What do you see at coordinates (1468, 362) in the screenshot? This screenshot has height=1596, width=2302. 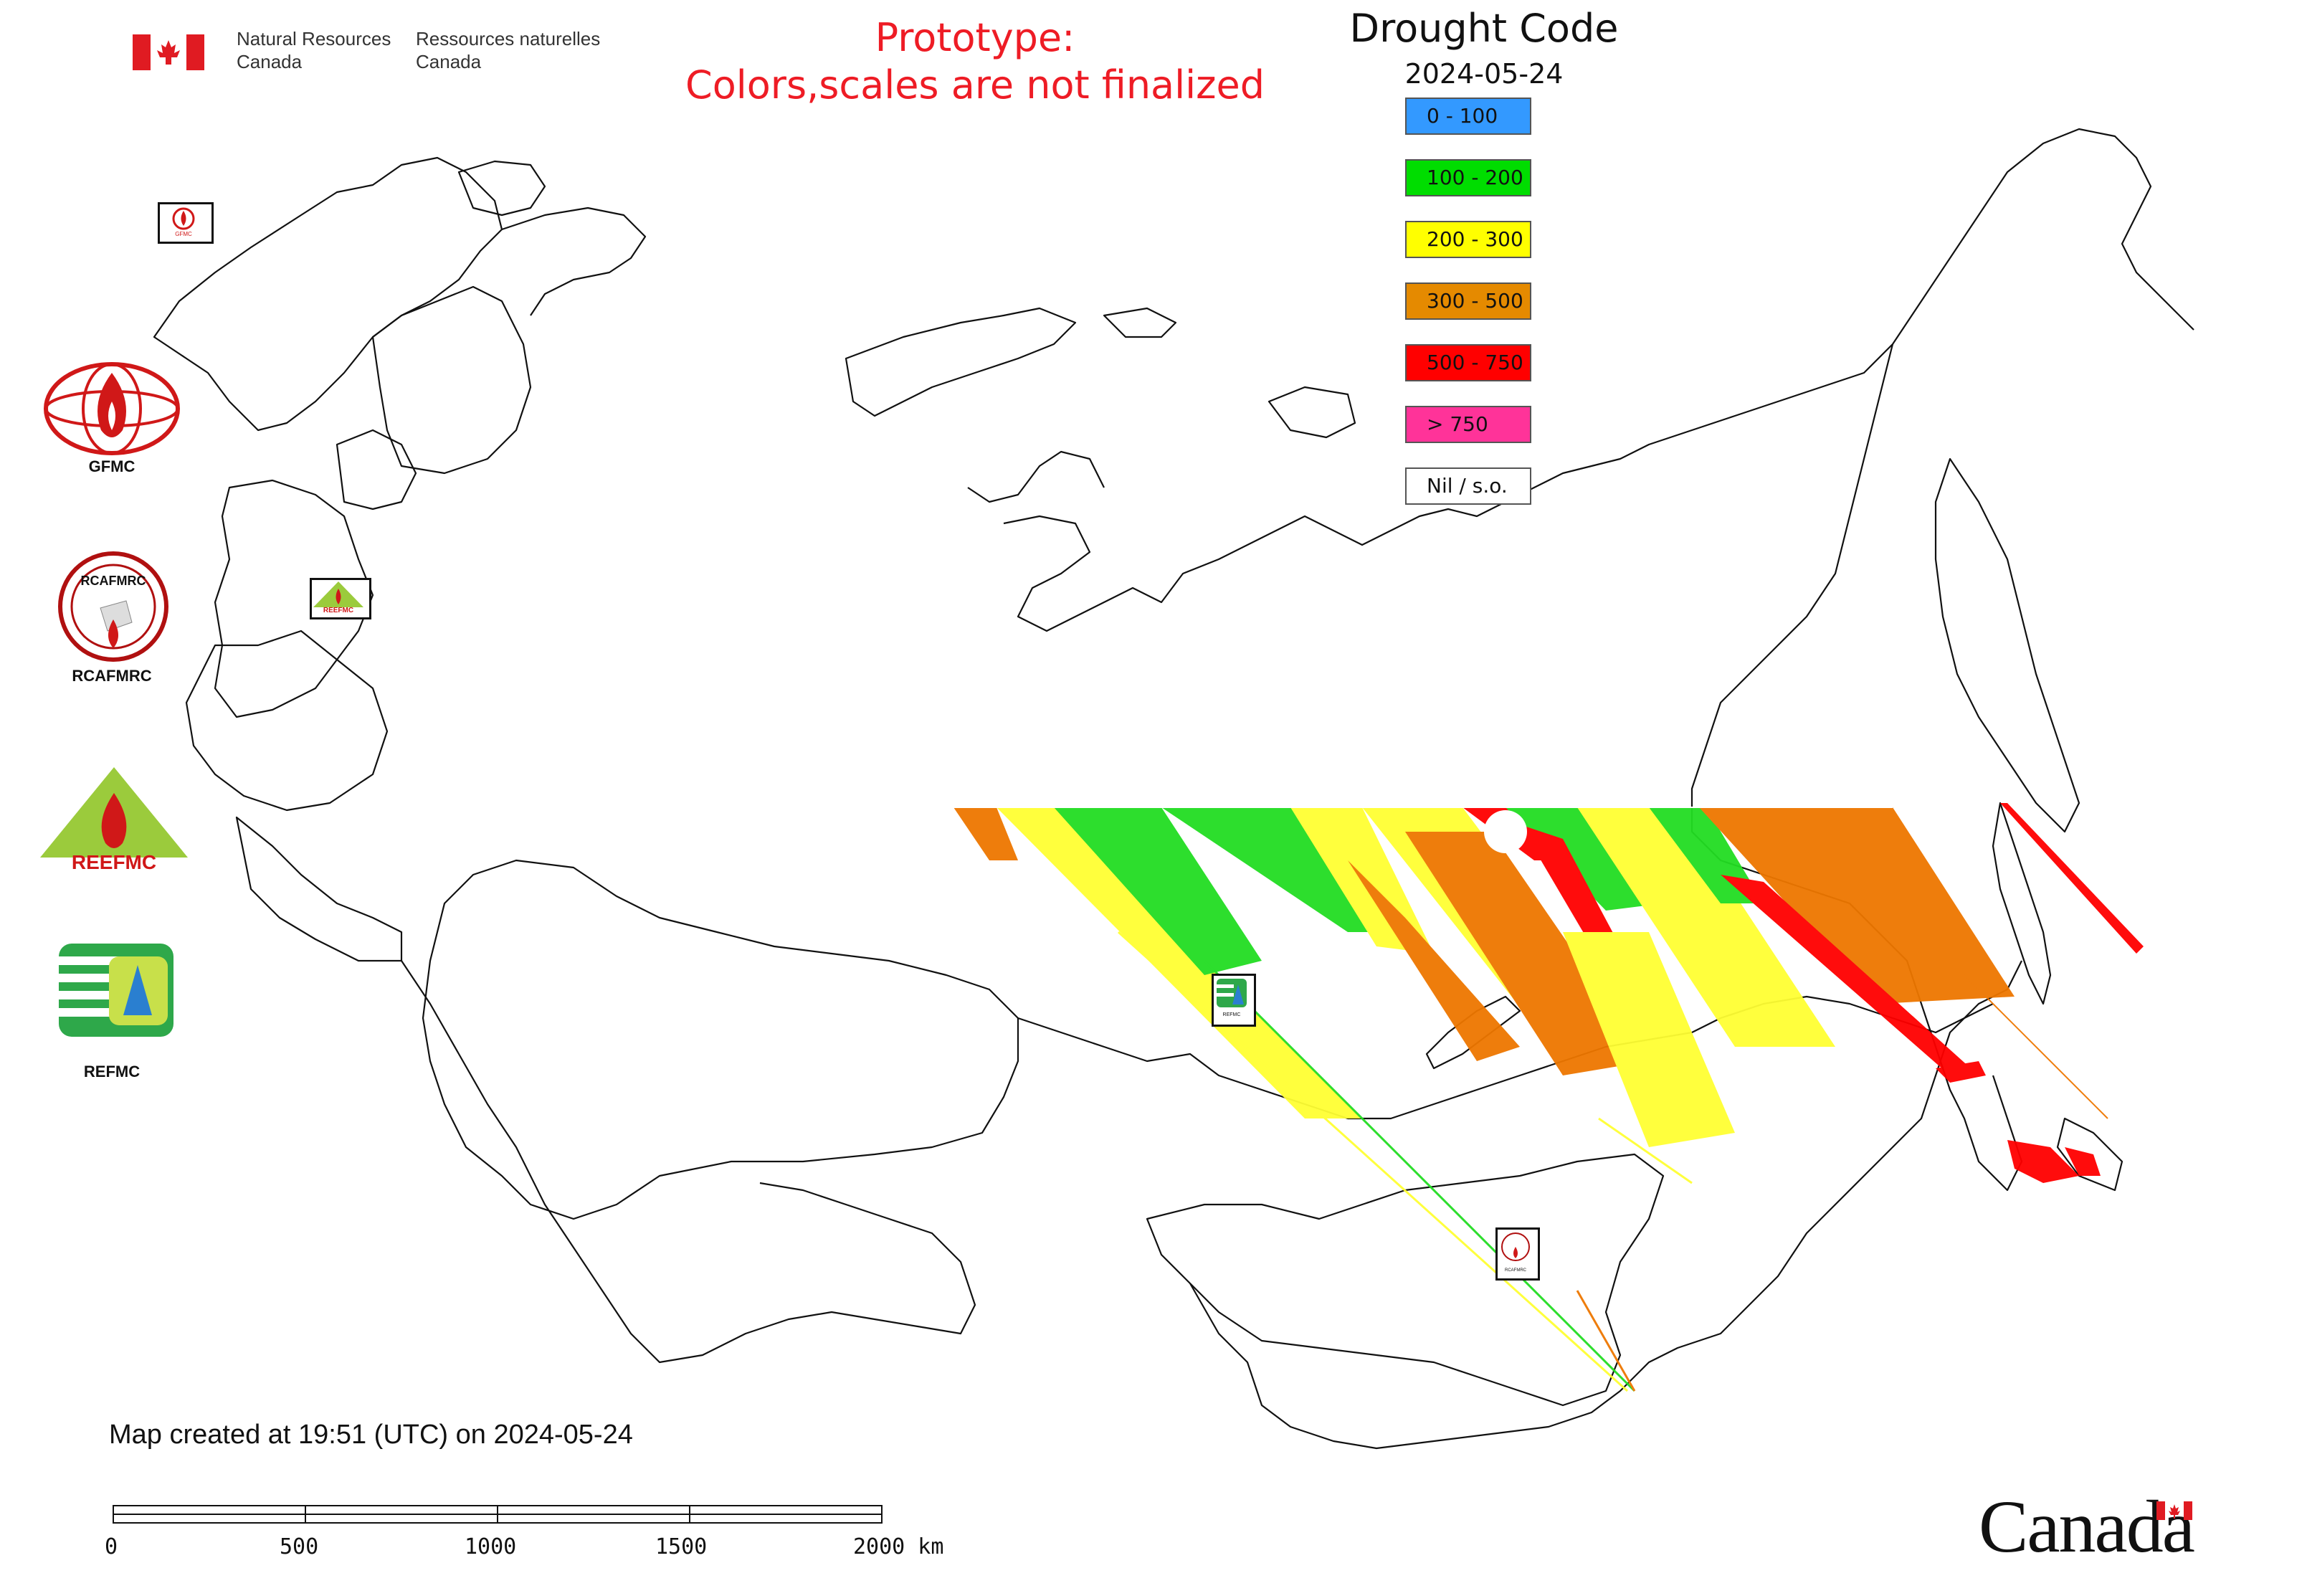 I see `legend-item-500-750: 500 - 750` at bounding box center [1468, 362].